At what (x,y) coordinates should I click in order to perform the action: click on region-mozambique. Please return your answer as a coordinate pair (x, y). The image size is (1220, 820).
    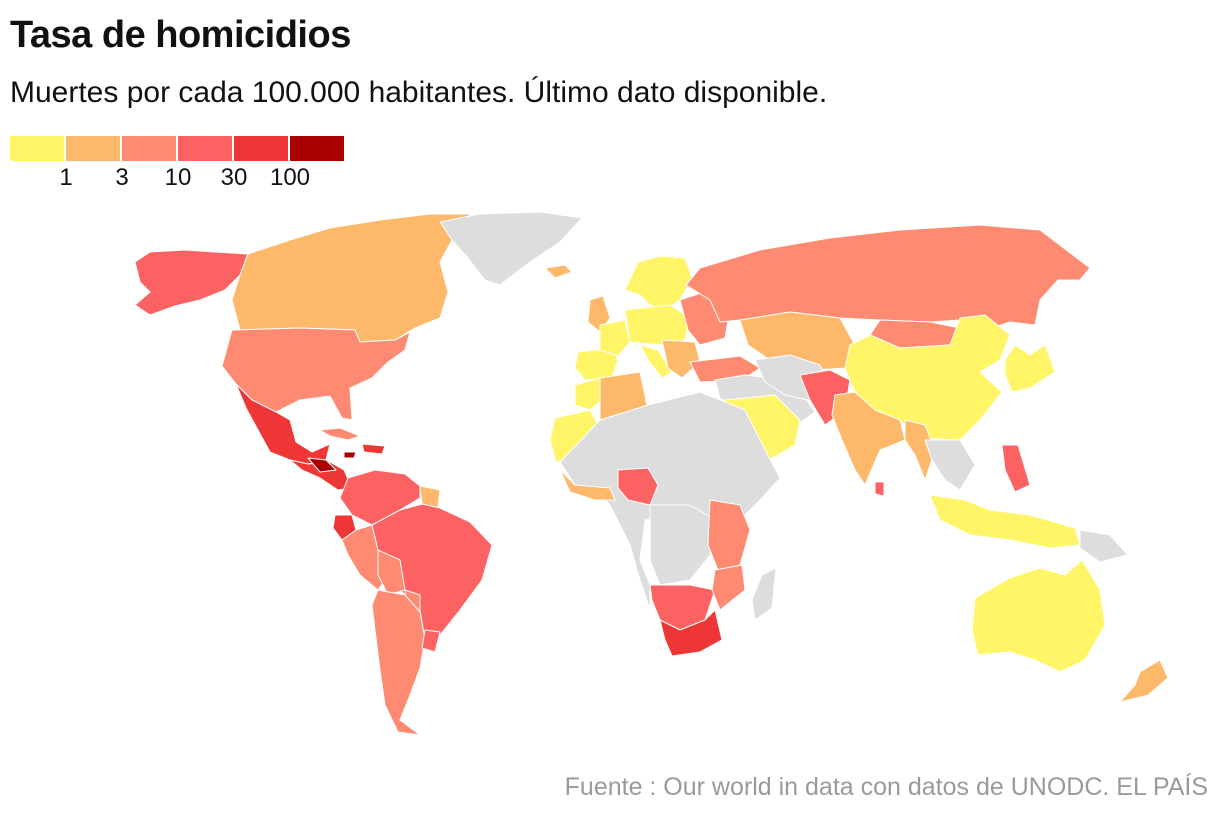
    Looking at the image, I should click on (728, 587).